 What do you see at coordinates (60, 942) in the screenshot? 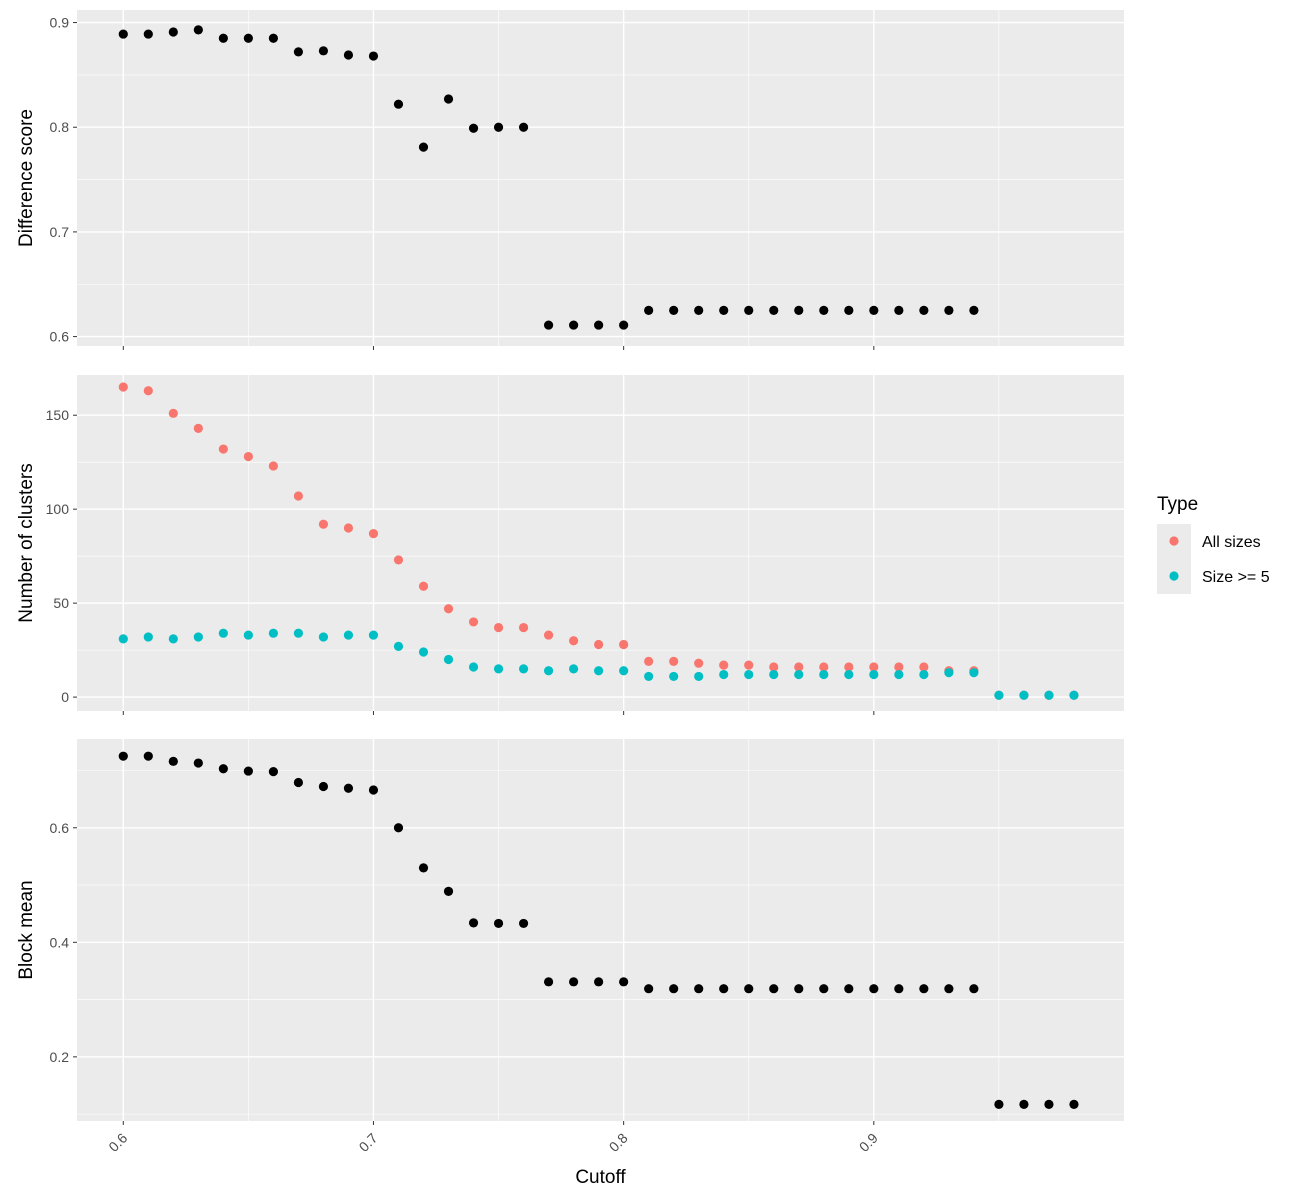
I see `y-tick-label: 0.4` at bounding box center [60, 942].